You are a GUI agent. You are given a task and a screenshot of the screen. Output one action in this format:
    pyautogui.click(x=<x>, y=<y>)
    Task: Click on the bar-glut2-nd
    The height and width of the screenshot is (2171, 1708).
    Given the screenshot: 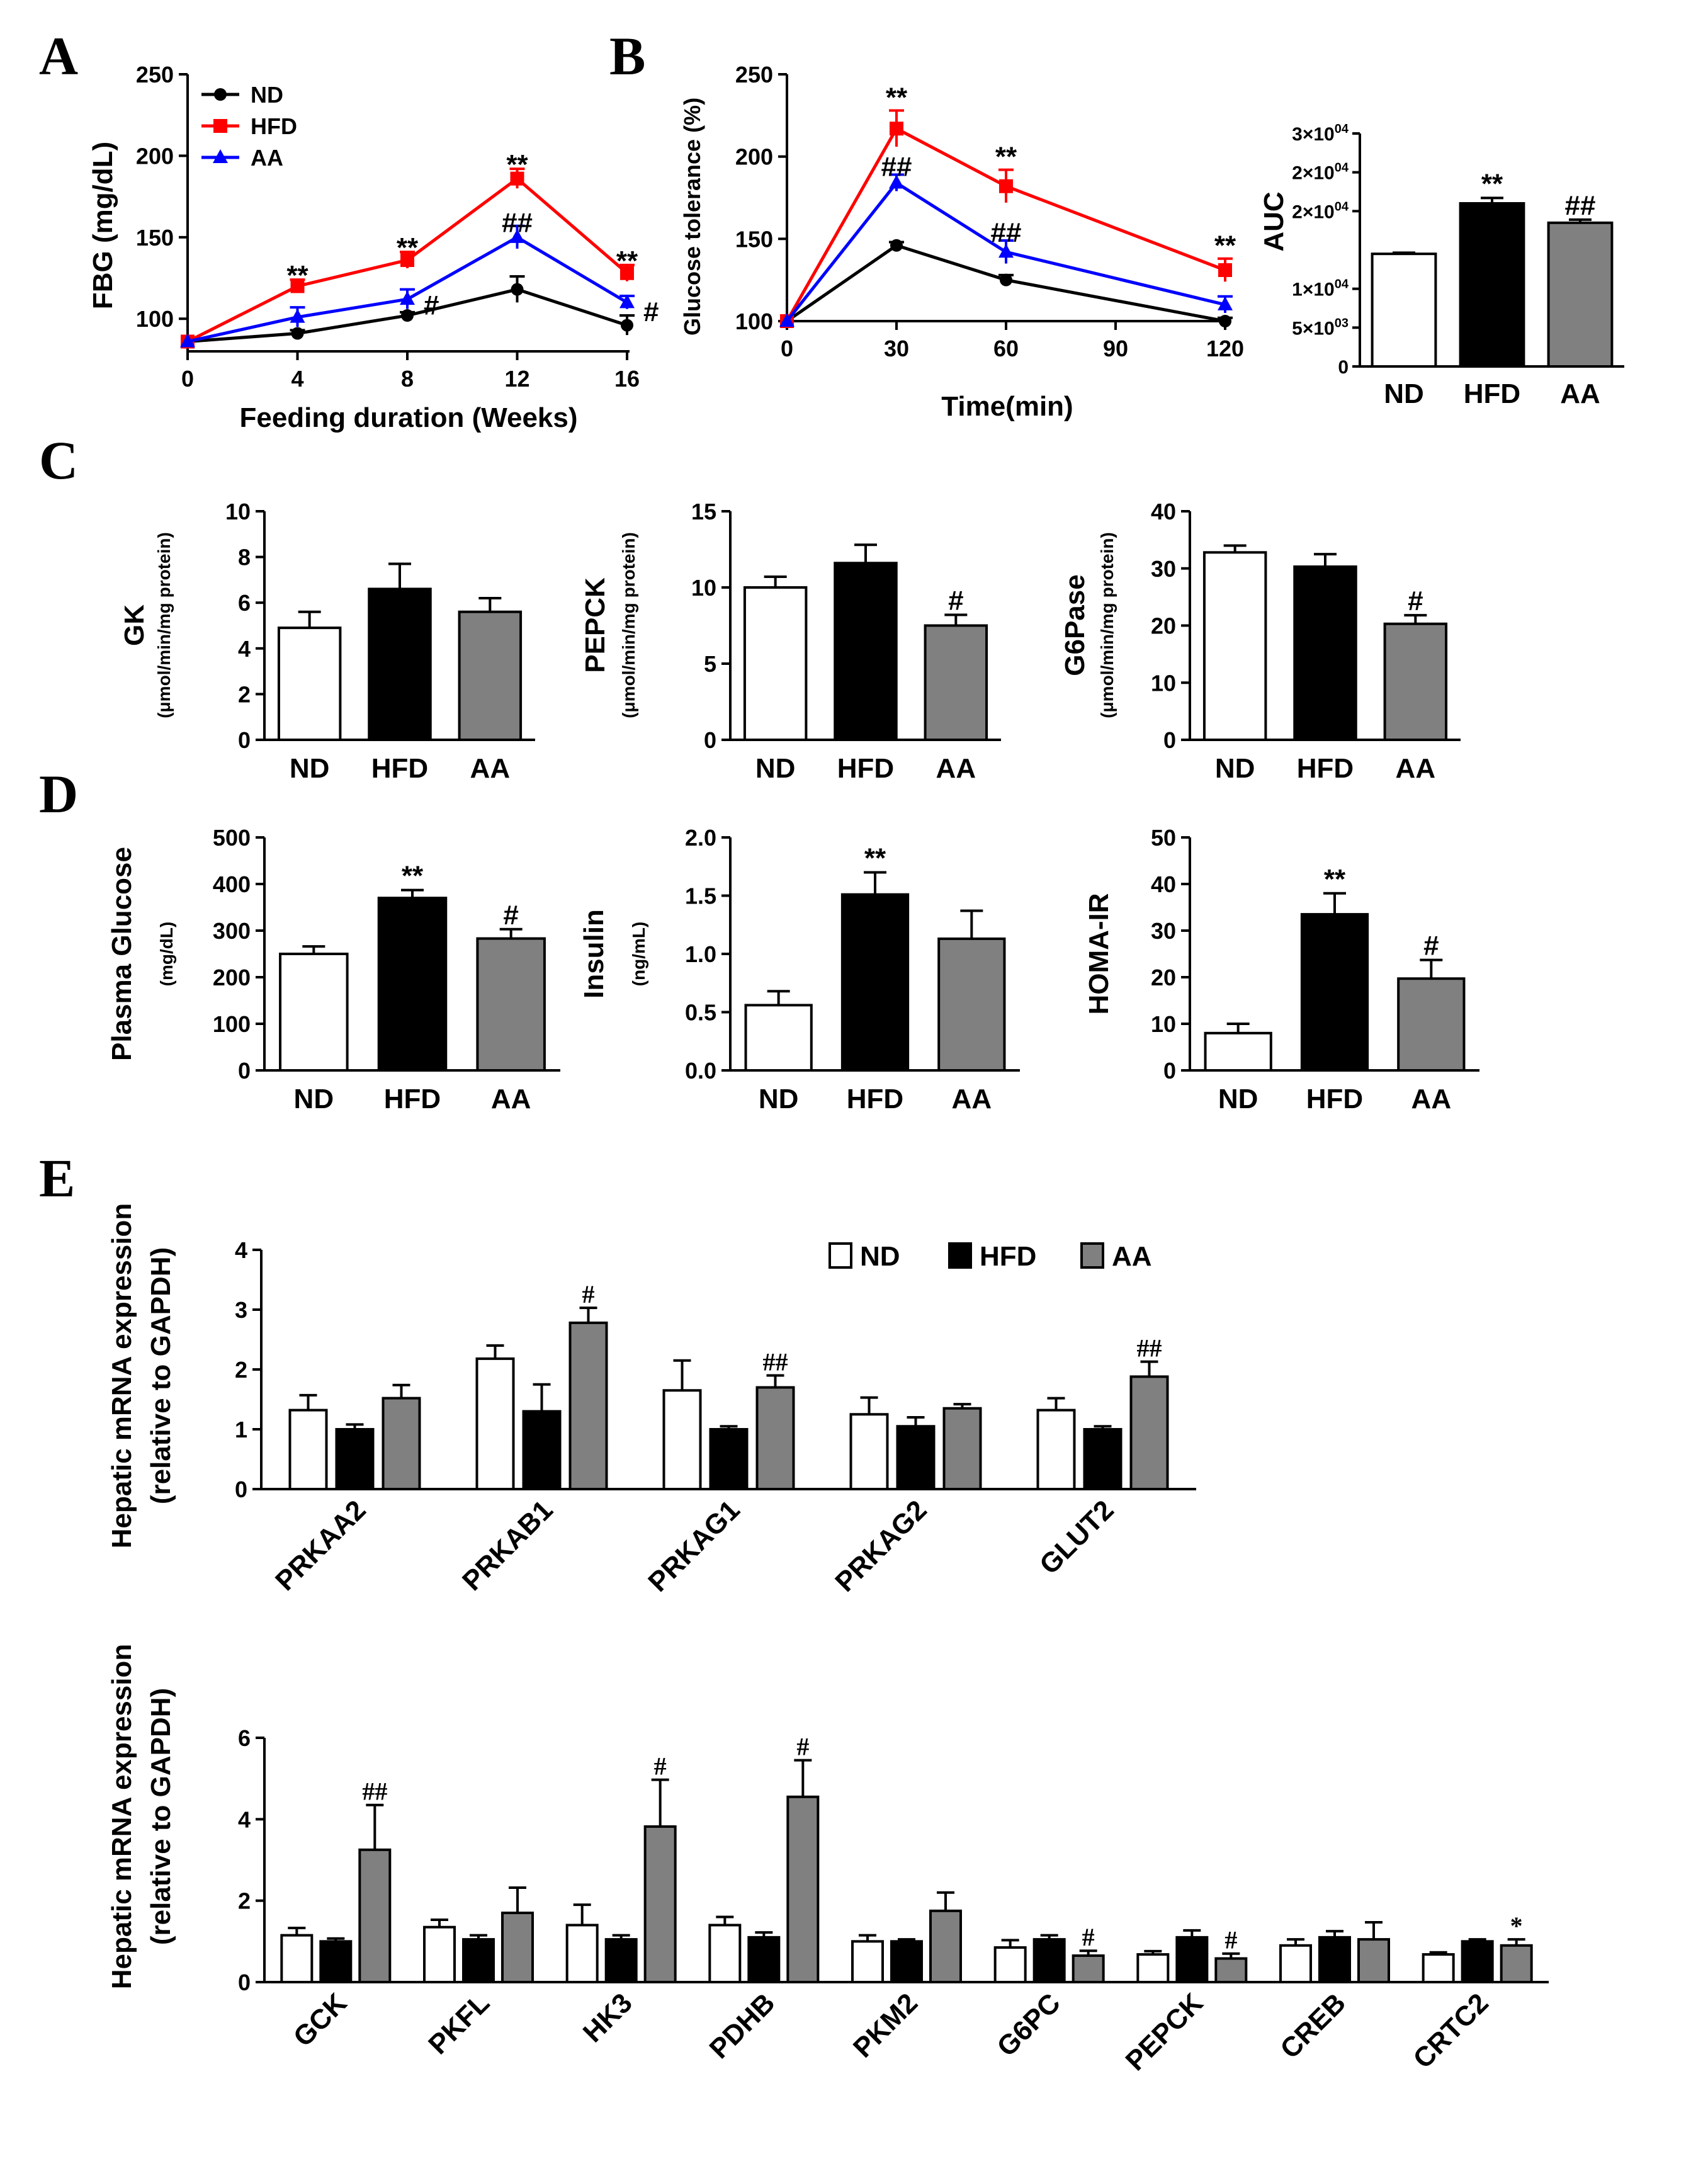 What is the action you would take?
    pyautogui.click(x=1056, y=1450)
    